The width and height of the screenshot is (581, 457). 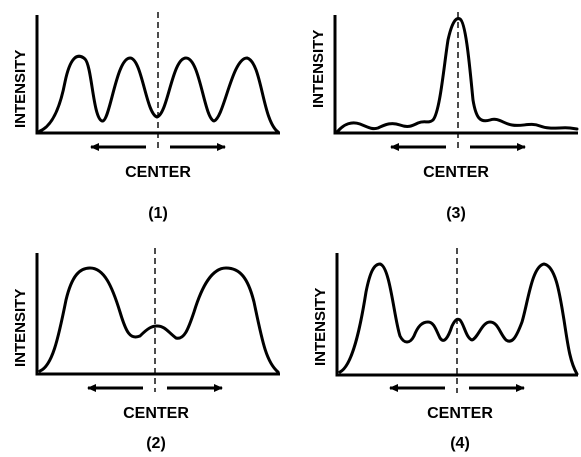 I want to click on panel-3-caption: (3), so click(x=456, y=213).